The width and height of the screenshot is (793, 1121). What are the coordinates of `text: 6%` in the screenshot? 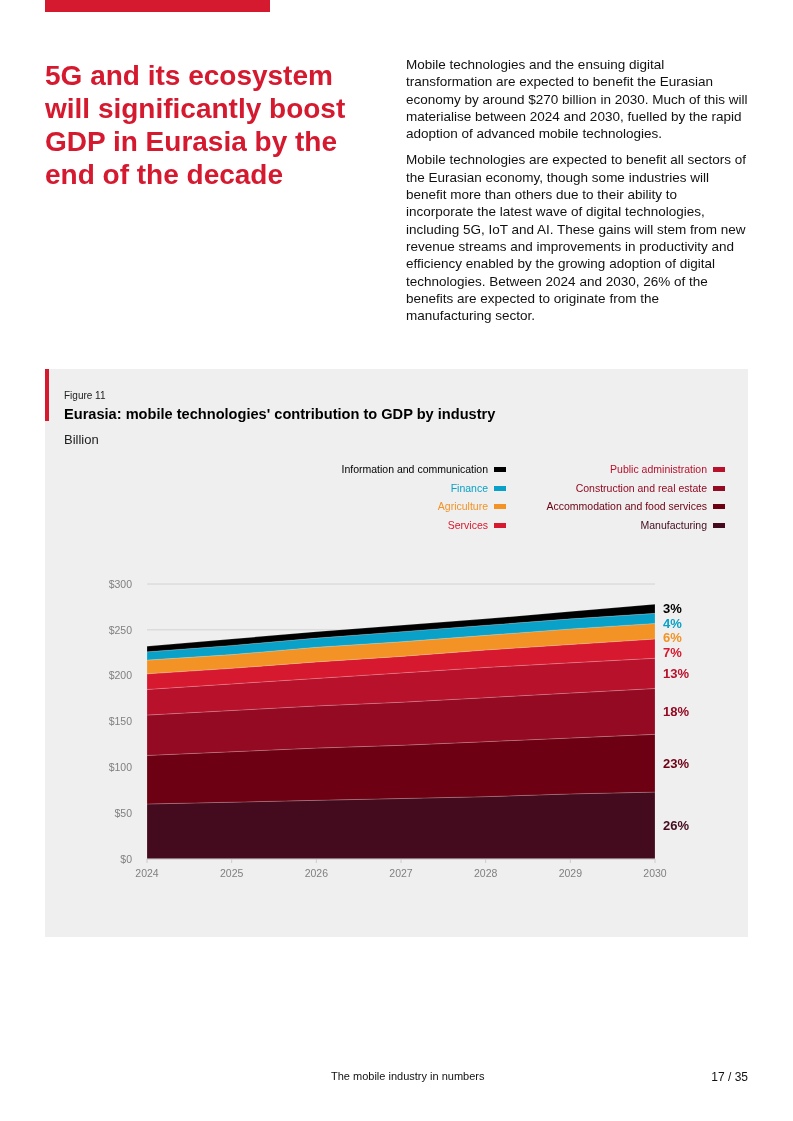 It's located at (673, 638).